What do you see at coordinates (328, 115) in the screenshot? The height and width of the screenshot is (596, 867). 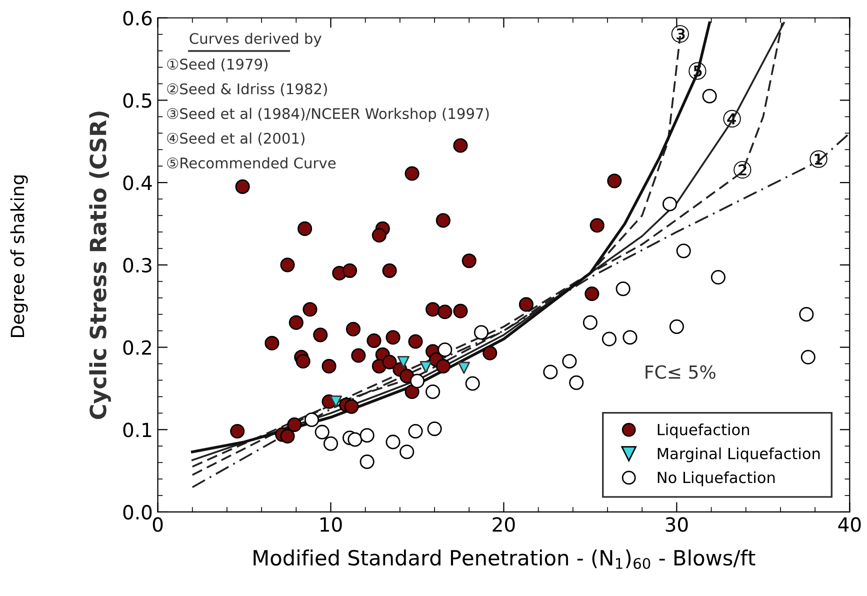 I see `annotation: ③Seed et al (1984)/NCEER Workshop (1997)` at bounding box center [328, 115].